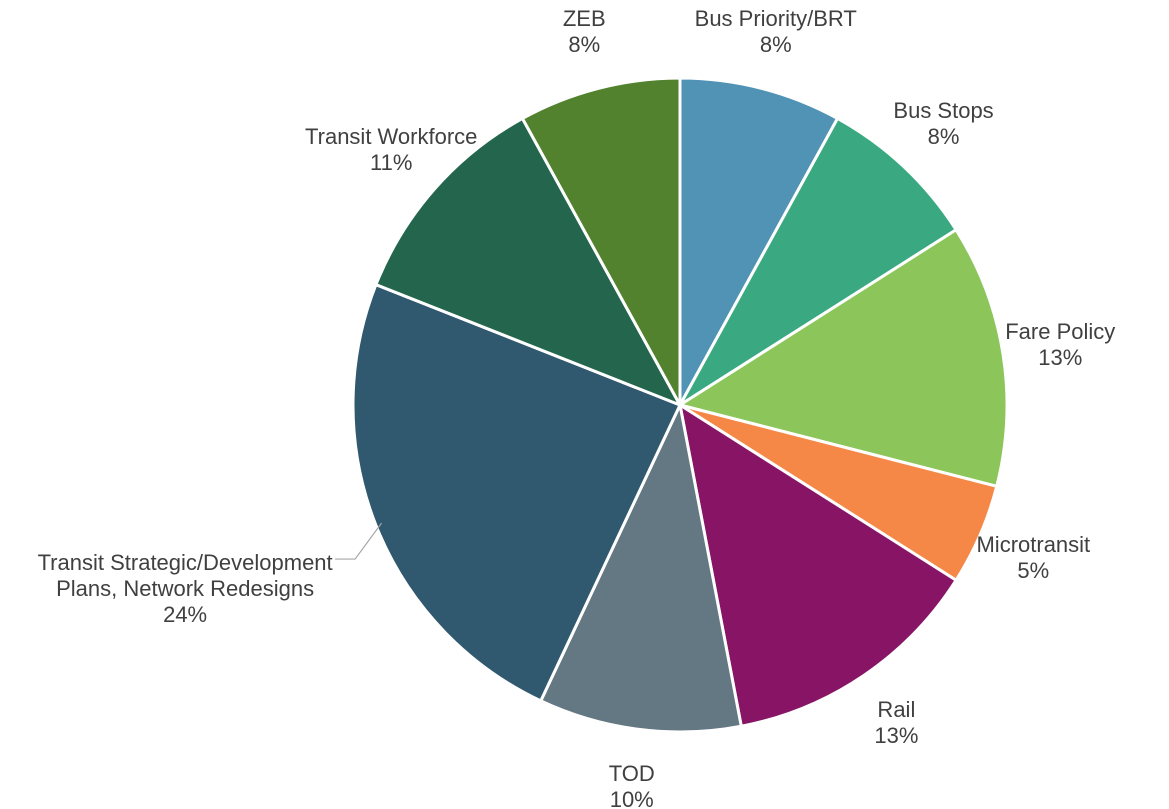 This screenshot has width=1169, height=809. I want to click on category-label: TOD, so click(631, 773).